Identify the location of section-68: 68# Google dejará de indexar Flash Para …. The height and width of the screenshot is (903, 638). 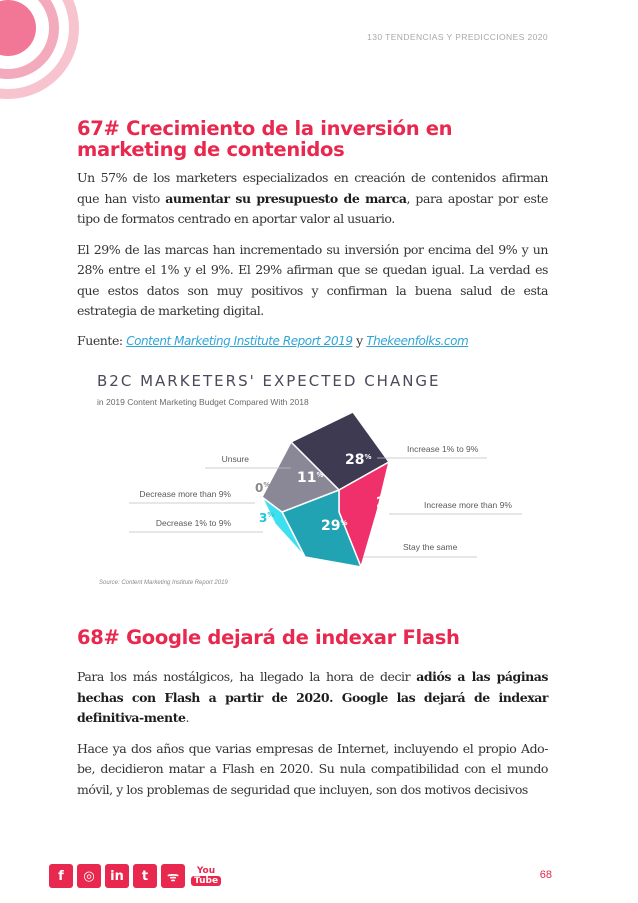
(312, 713).